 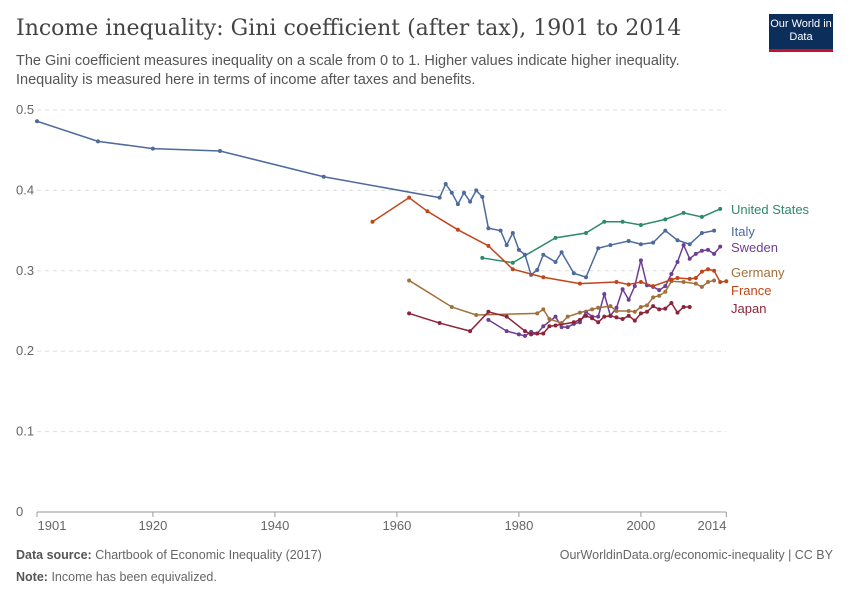 I want to click on note-label: Note:, so click(x=32, y=577).